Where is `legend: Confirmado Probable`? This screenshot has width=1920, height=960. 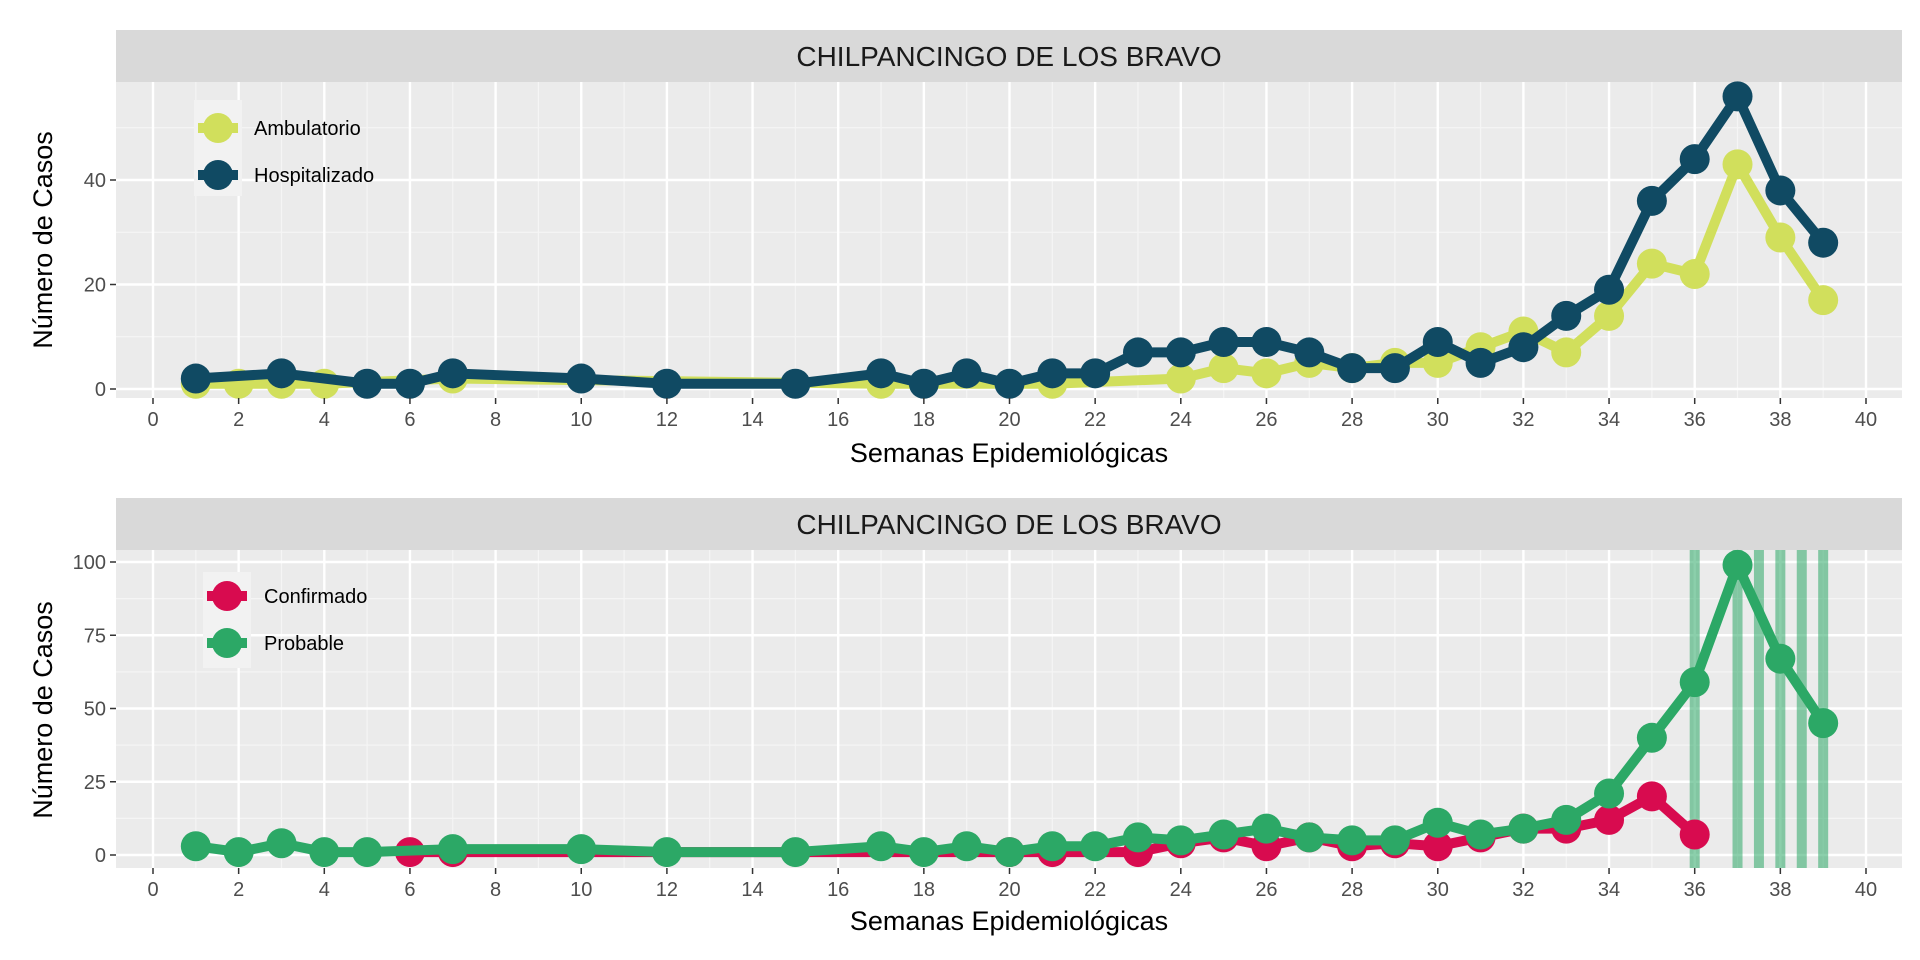 legend: Confirmado Probable is located at coordinates (285, 620).